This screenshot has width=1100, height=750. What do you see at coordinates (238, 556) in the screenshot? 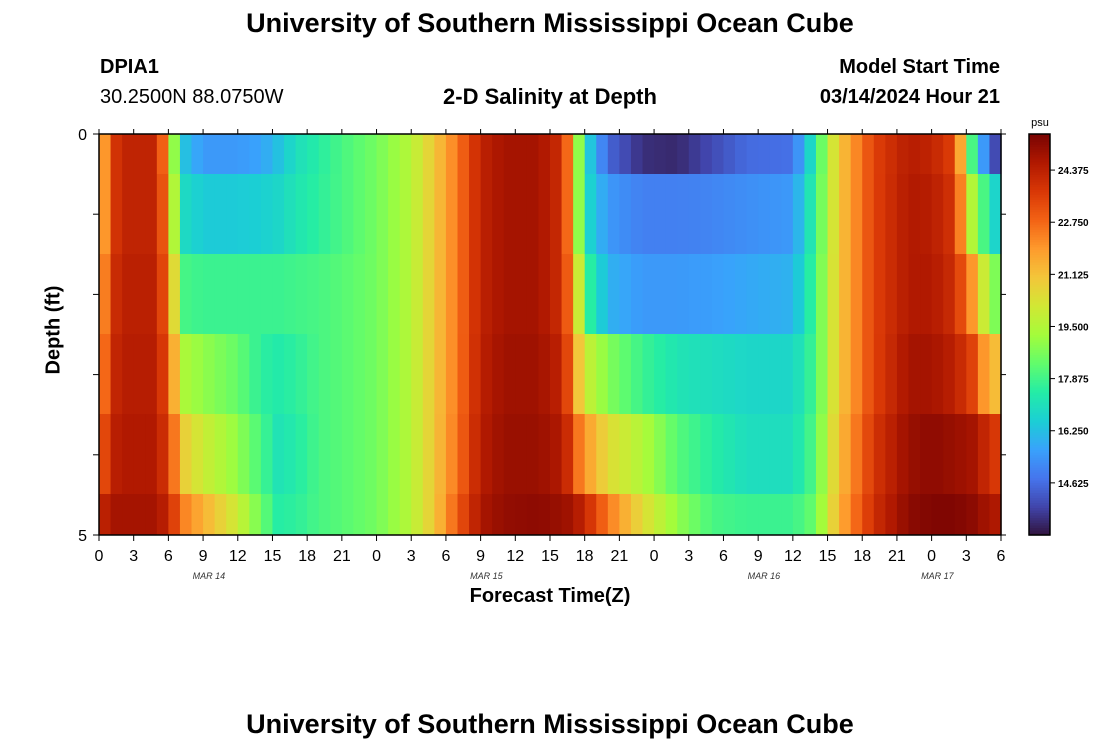
I see `x-tick-label: 12` at bounding box center [238, 556].